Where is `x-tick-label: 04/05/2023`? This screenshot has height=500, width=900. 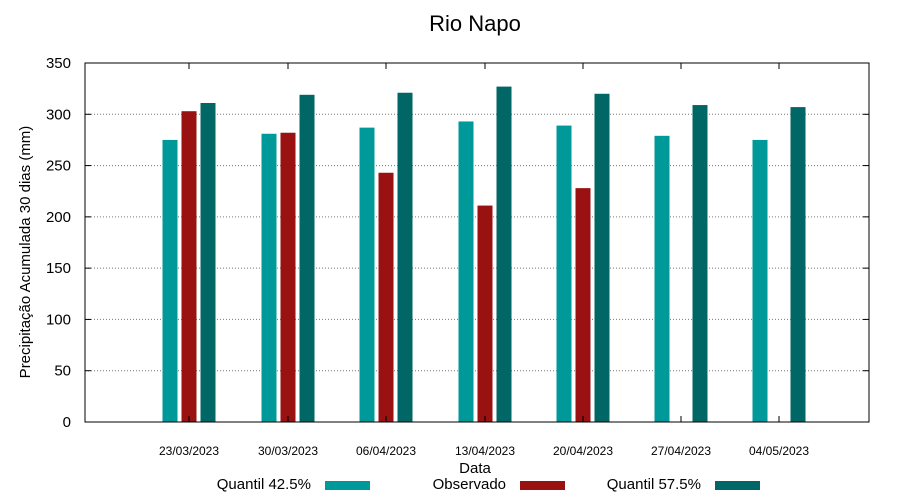
x-tick-label: 04/05/2023 is located at coordinates (779, 451).